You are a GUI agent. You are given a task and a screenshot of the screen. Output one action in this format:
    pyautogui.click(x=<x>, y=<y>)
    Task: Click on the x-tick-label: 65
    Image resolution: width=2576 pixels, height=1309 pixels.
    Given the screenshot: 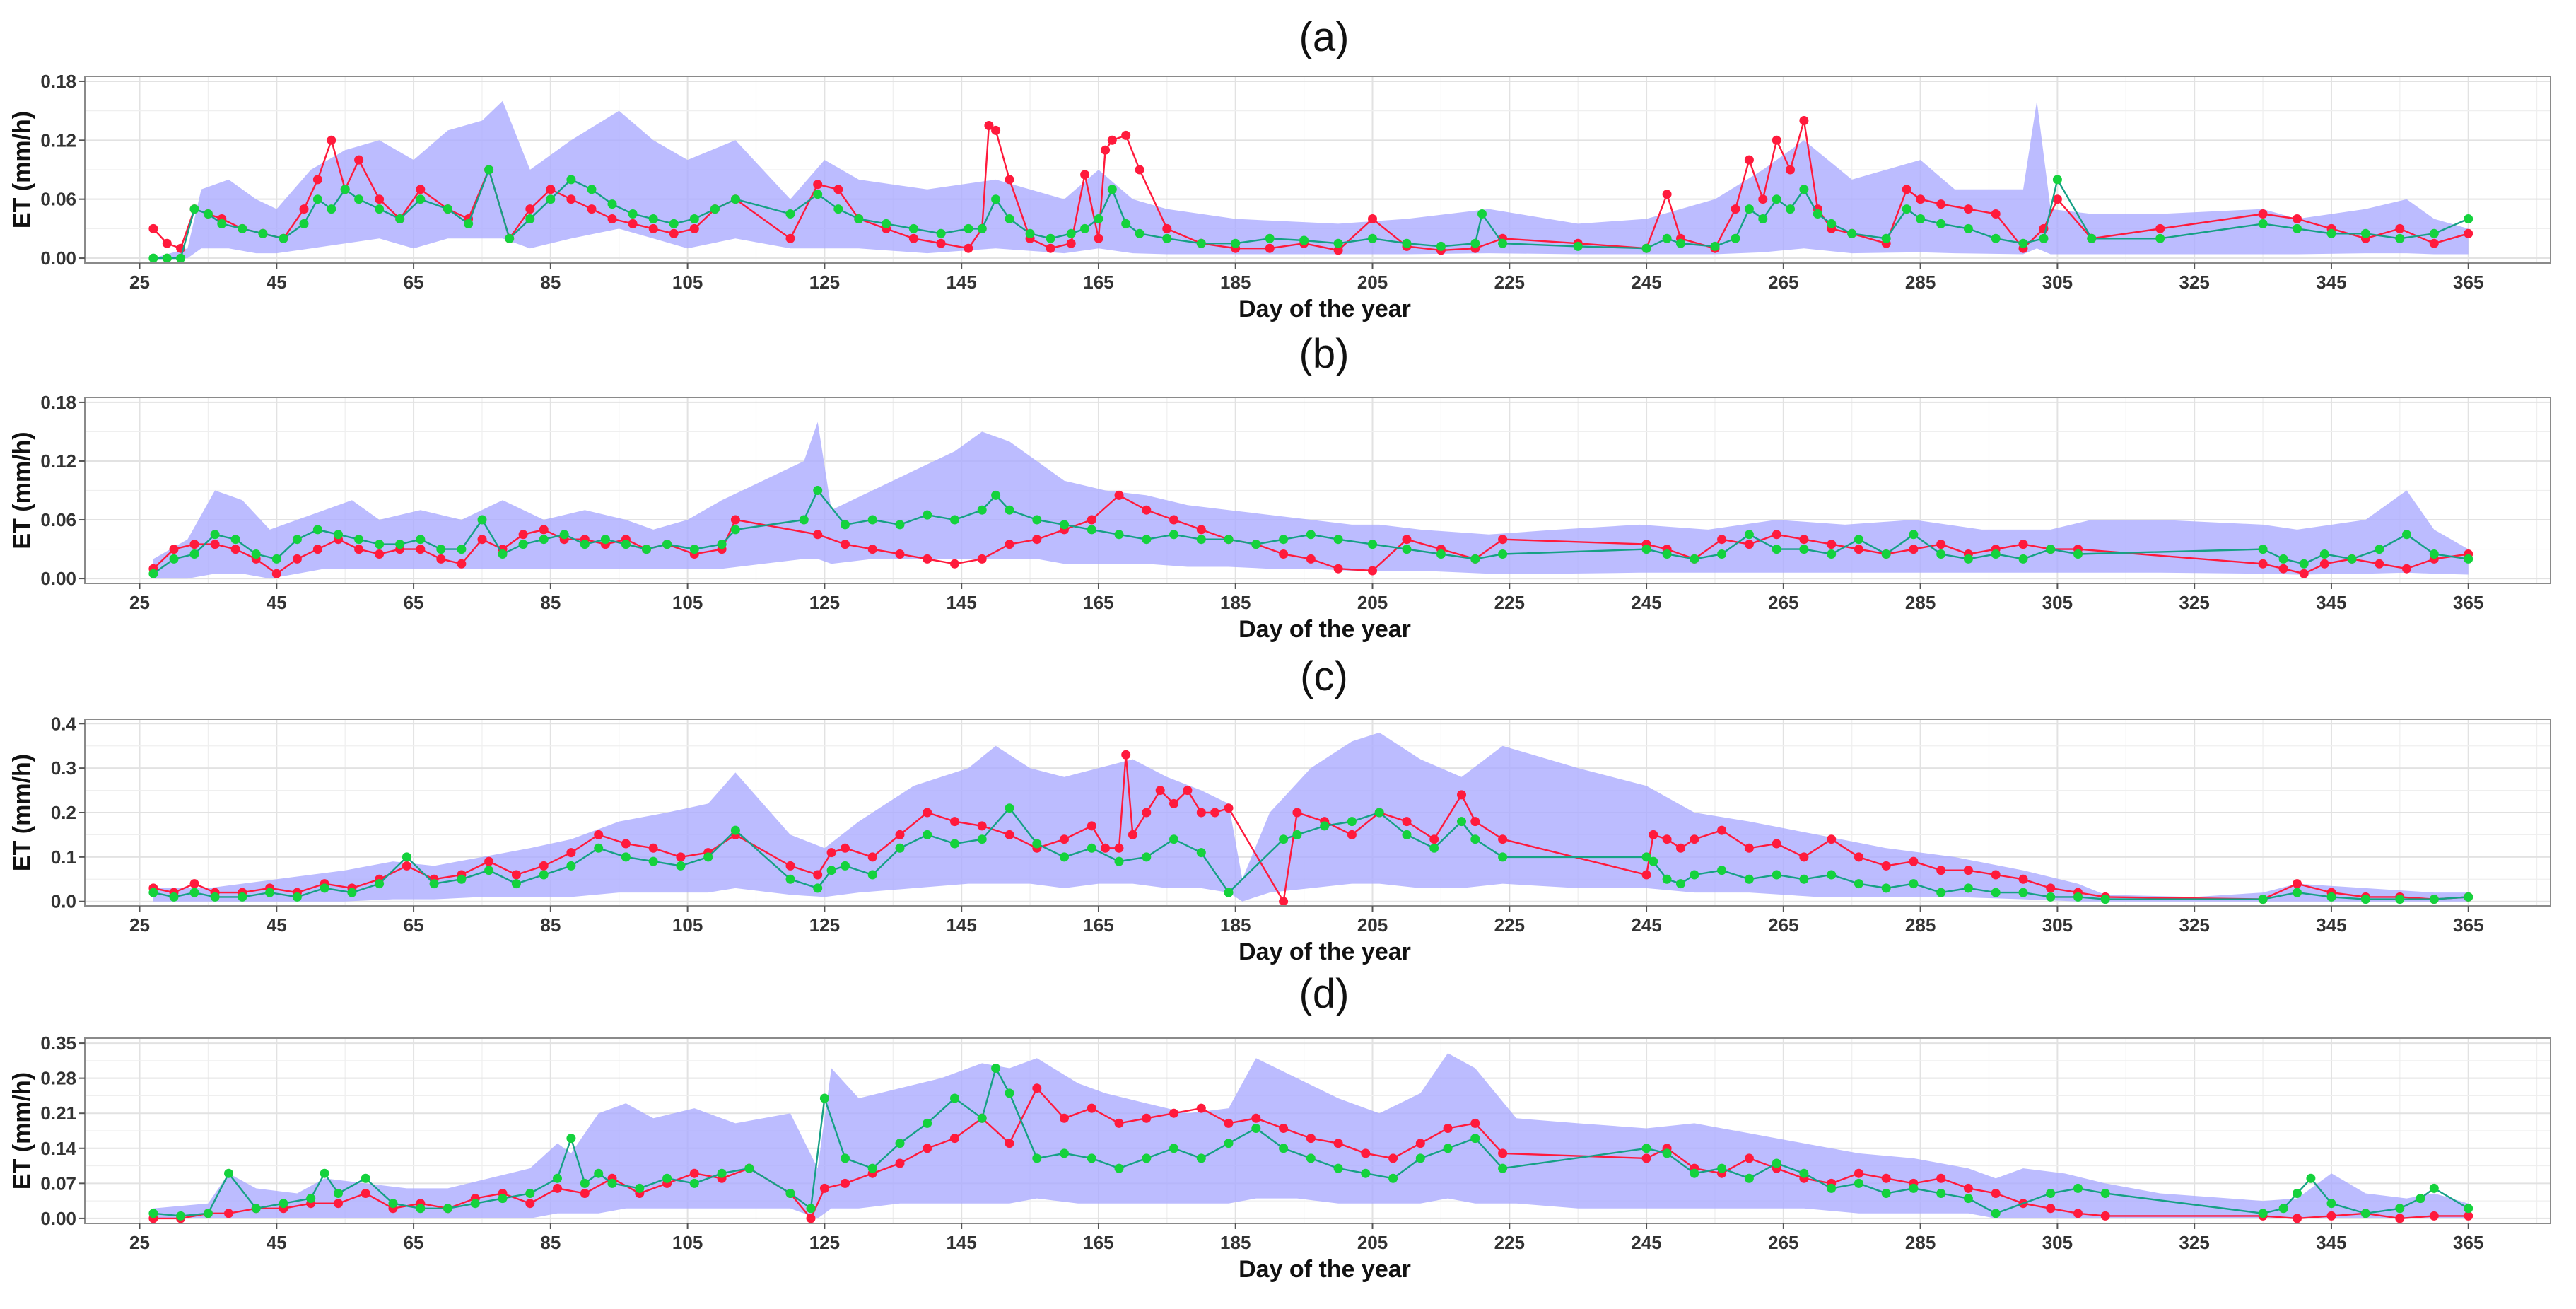 What is the action you would take?
    pyautogui.click(x=414, y=1242)
    